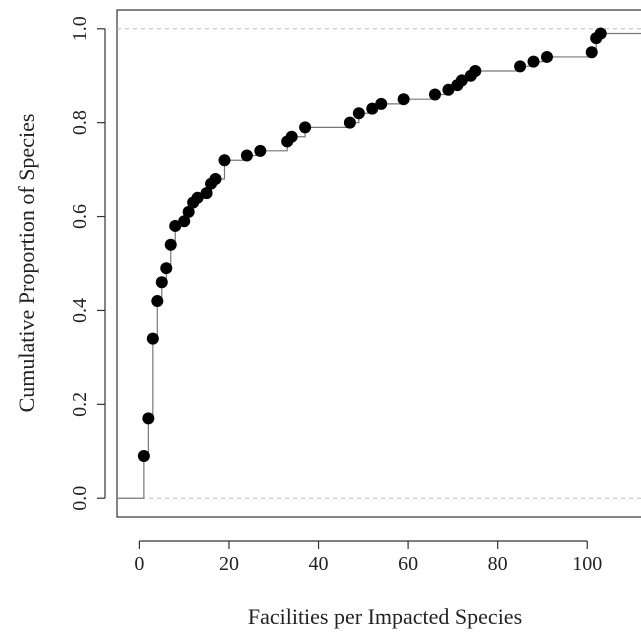 The width and height of the screenshot is (641, 634). I want to click on x-tick-label-5: 100, so click(587, 564).